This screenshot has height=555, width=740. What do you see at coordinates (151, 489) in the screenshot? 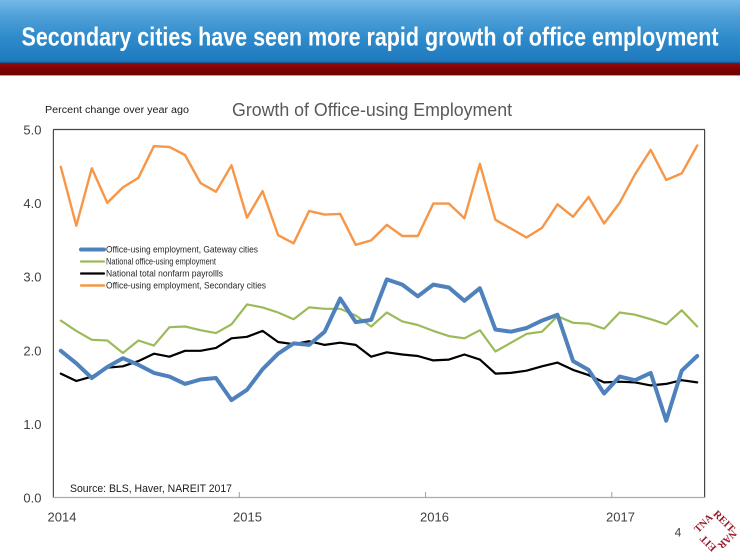
I see `svg-text:Source: BLS, Haver, NAREIT 201: Source: BLS, Haver, NAREIT 2017` at bounding box center [151, 489].